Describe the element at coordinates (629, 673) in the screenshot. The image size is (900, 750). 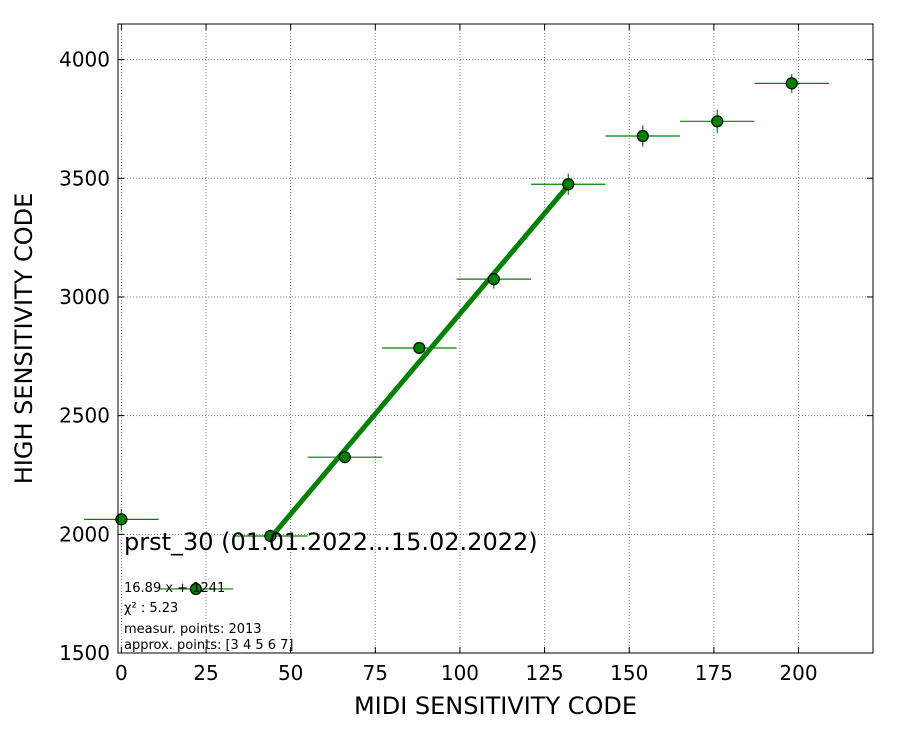
I see `x-tick-label: 150` at that location.